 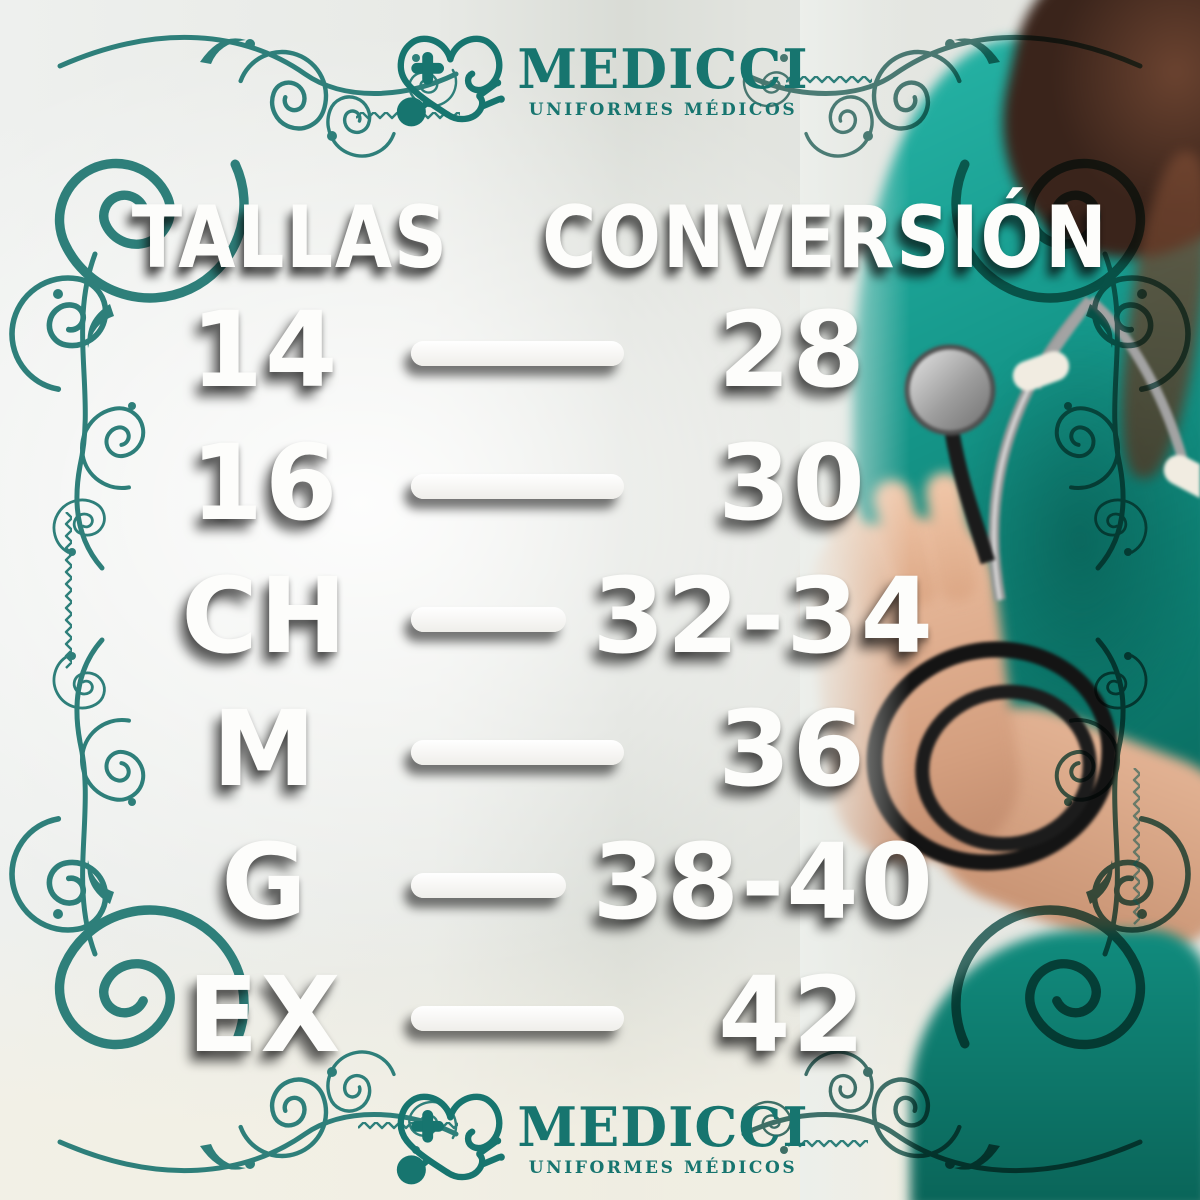 I want to click on size-value: EX, so click(x=265, y=1014).